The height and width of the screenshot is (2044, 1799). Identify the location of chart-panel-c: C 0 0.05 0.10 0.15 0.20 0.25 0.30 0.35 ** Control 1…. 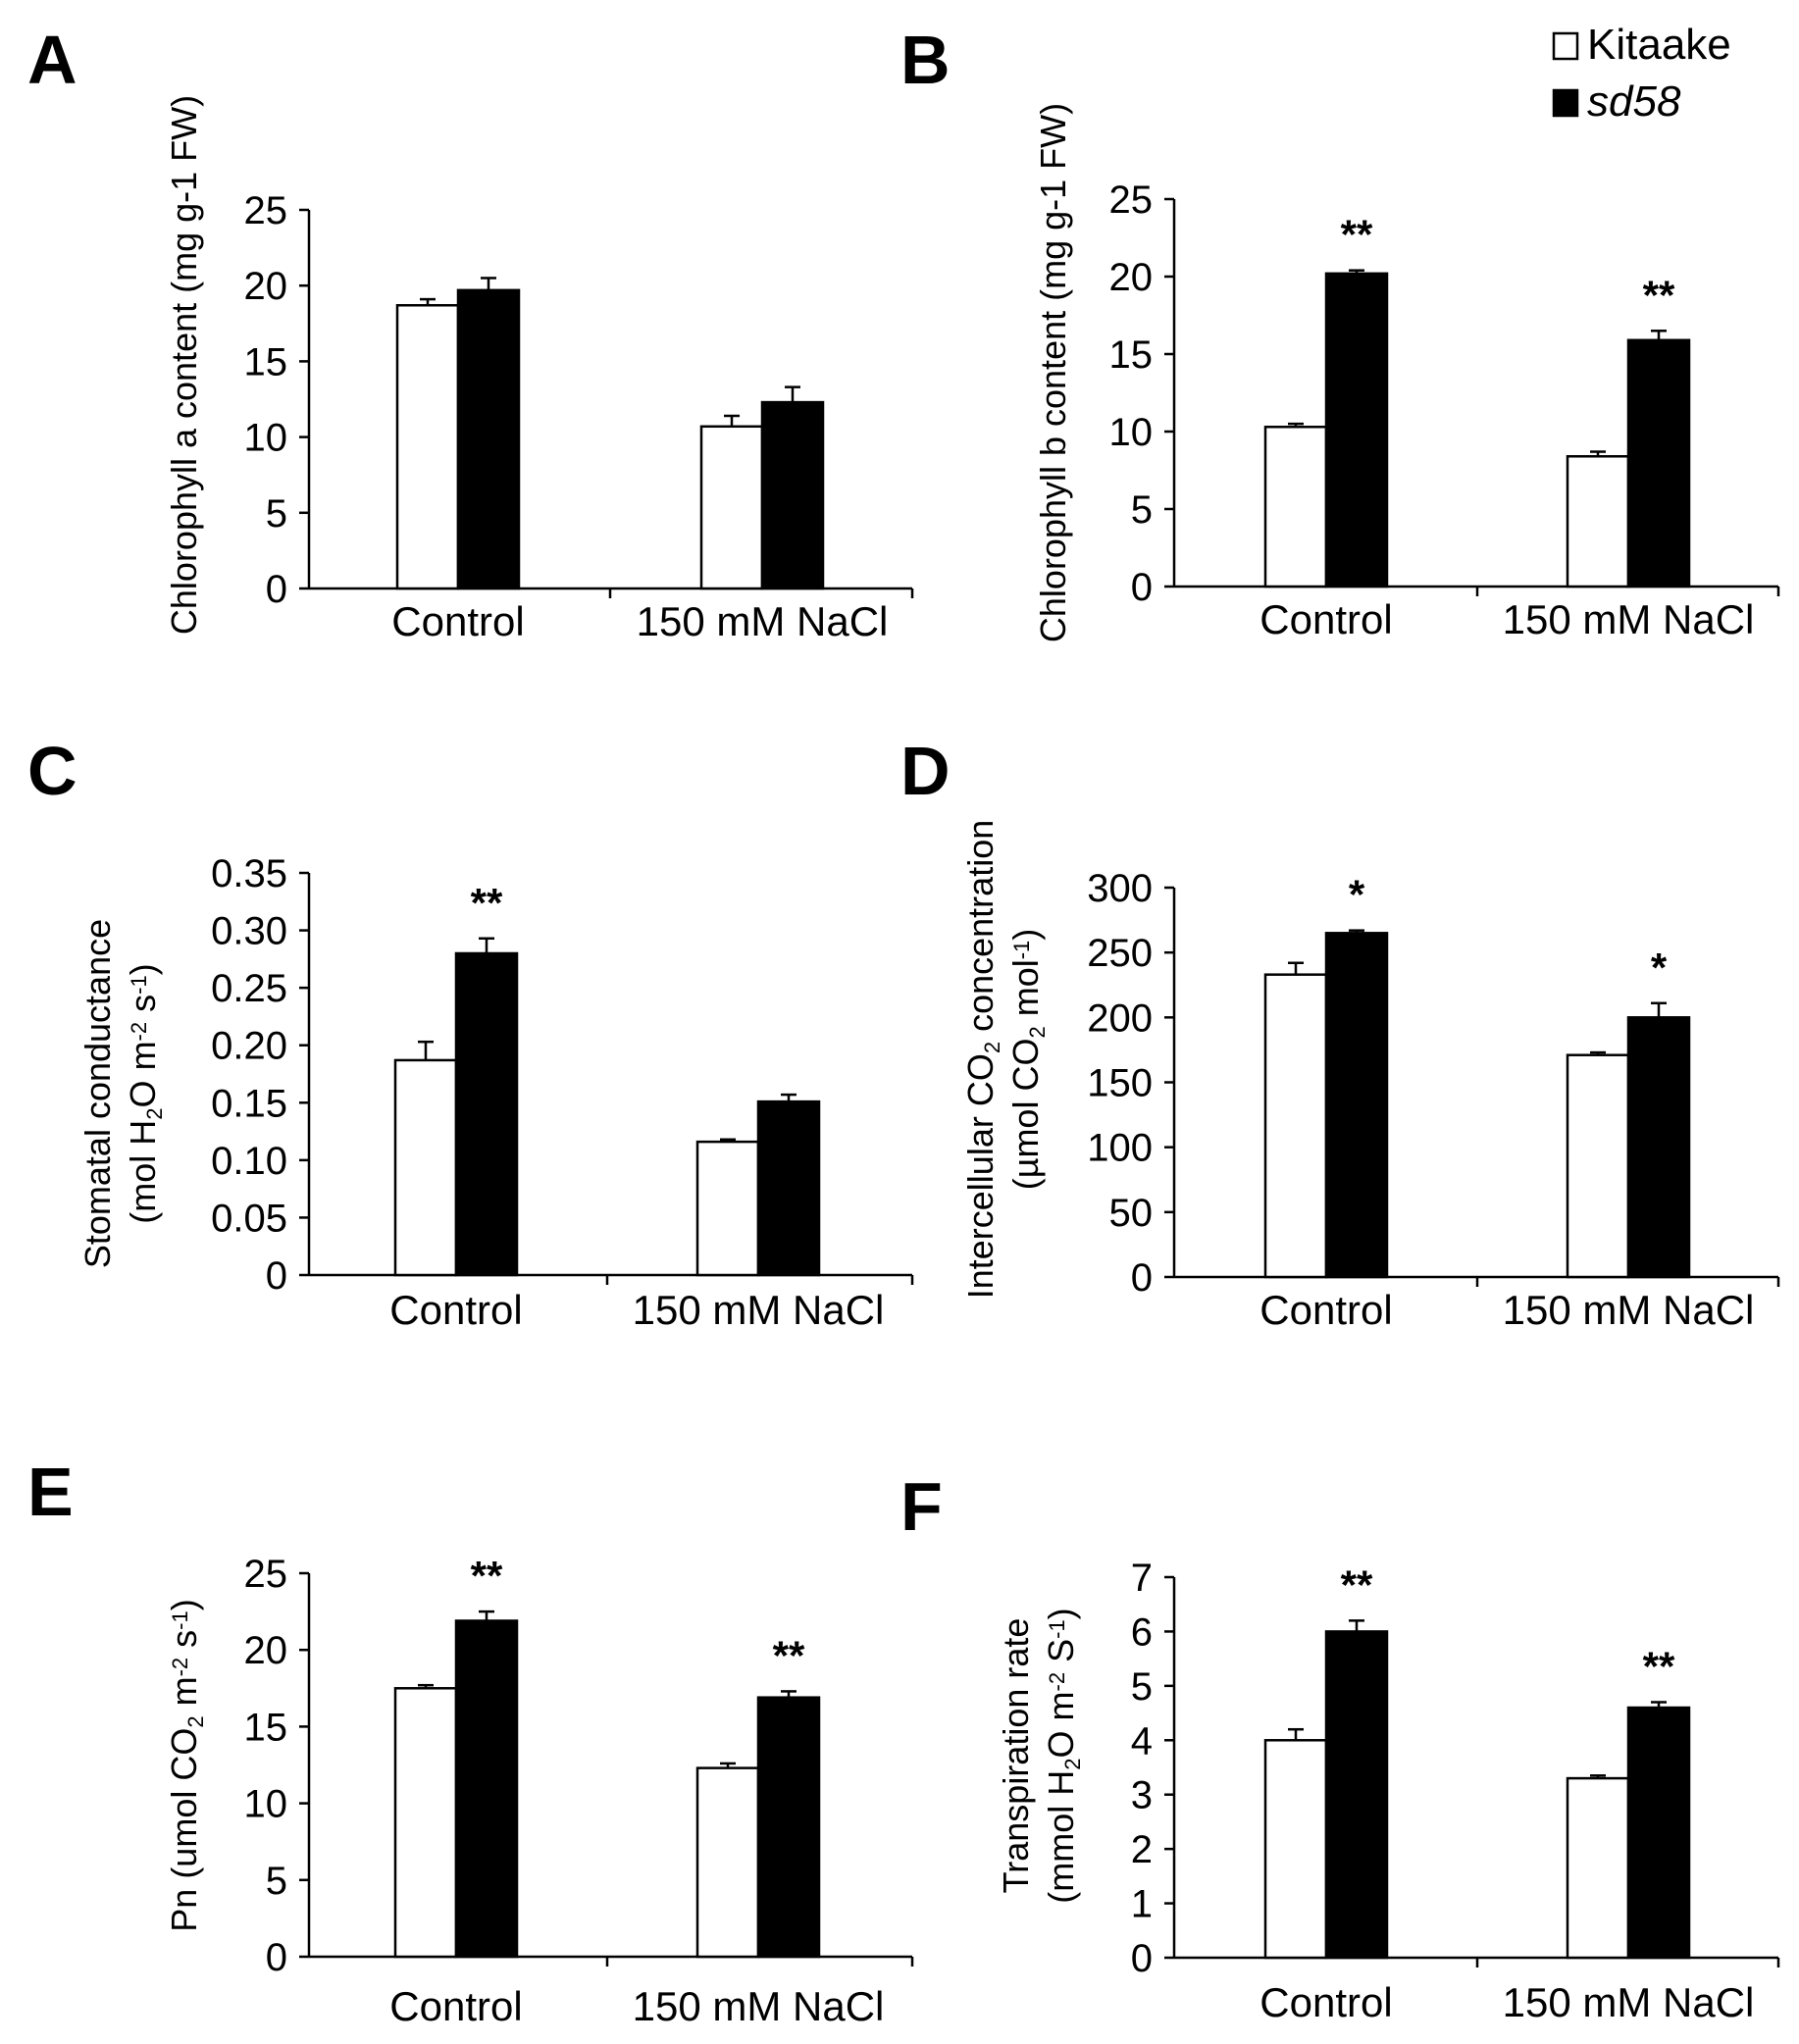
(470, 1033).